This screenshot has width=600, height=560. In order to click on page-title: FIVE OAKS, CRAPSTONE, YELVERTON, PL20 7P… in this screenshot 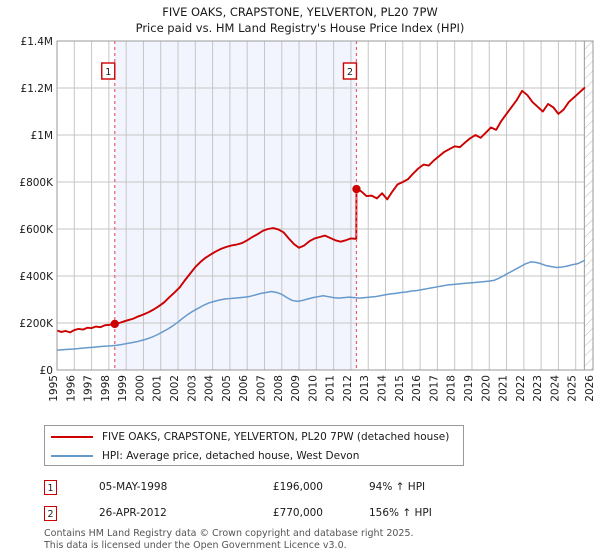, I will do `click(300, 20)`.